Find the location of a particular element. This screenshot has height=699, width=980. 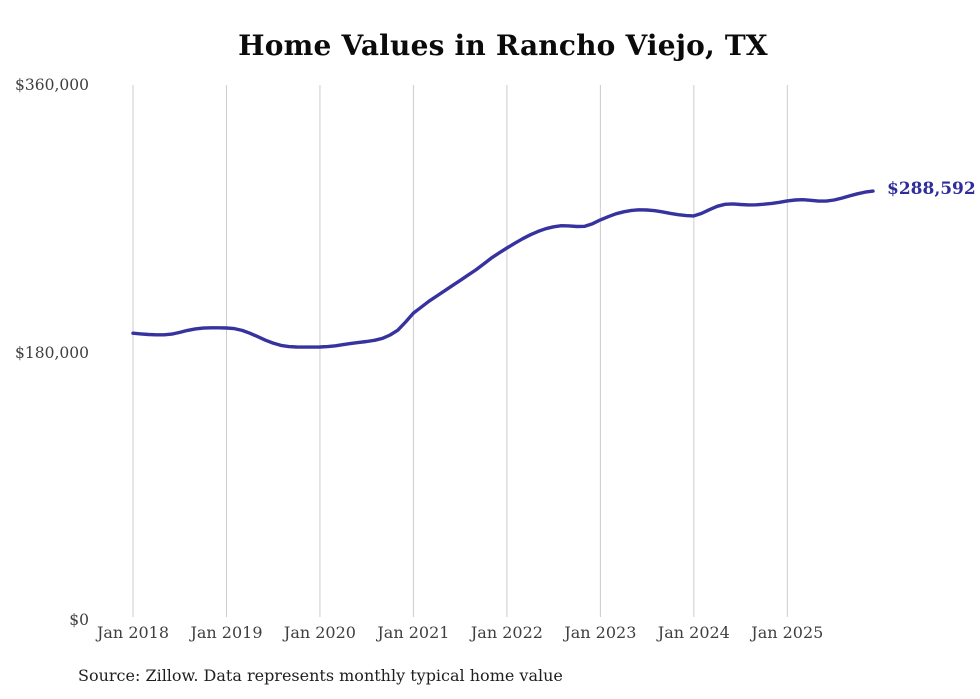

y-tick-label: $360,000 is located at coordinates (52, 85).